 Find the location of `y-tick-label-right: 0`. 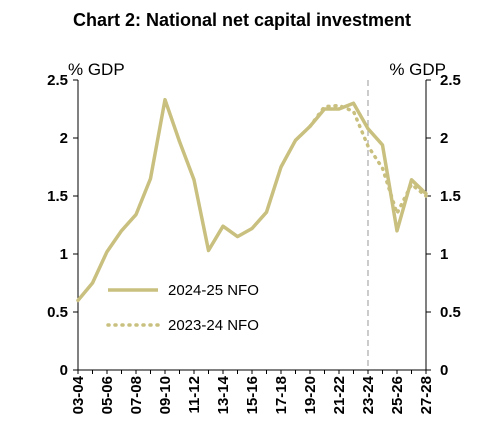

y-tick-label-right: 0 is located at coordinates (444, 370).